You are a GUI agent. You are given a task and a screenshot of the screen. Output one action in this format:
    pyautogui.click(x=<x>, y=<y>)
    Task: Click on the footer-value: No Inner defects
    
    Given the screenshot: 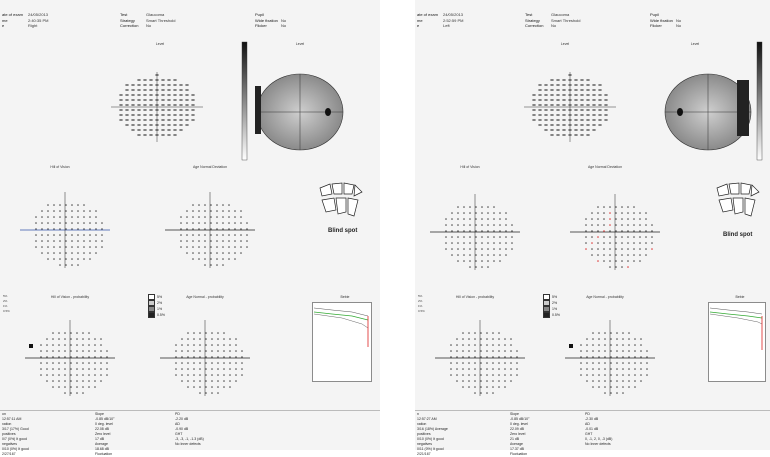 What is the action you would take?
    pyautogui.click(x=598, y=444)
    